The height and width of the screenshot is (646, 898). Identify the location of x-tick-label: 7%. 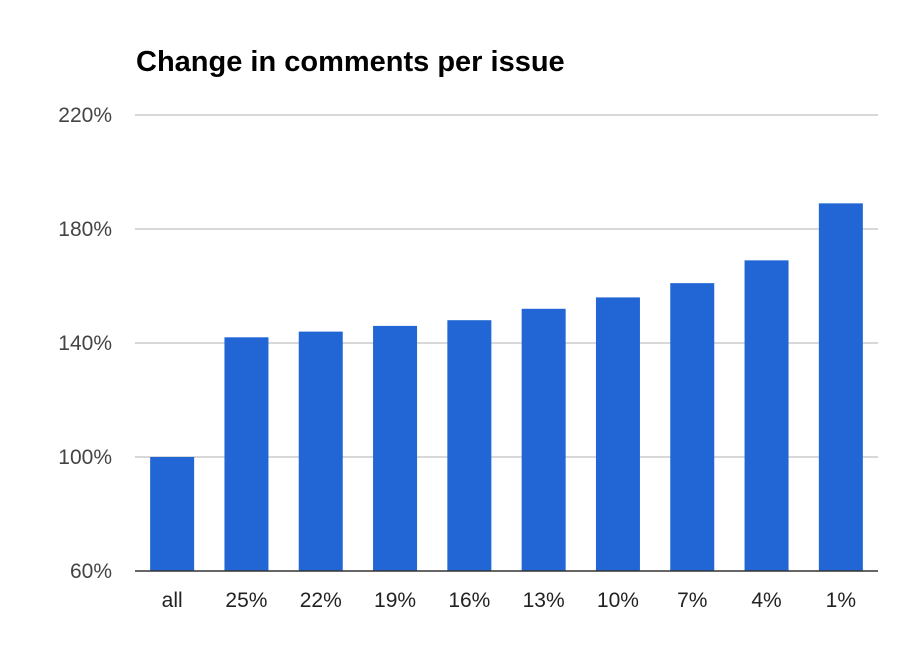
(692, 600).